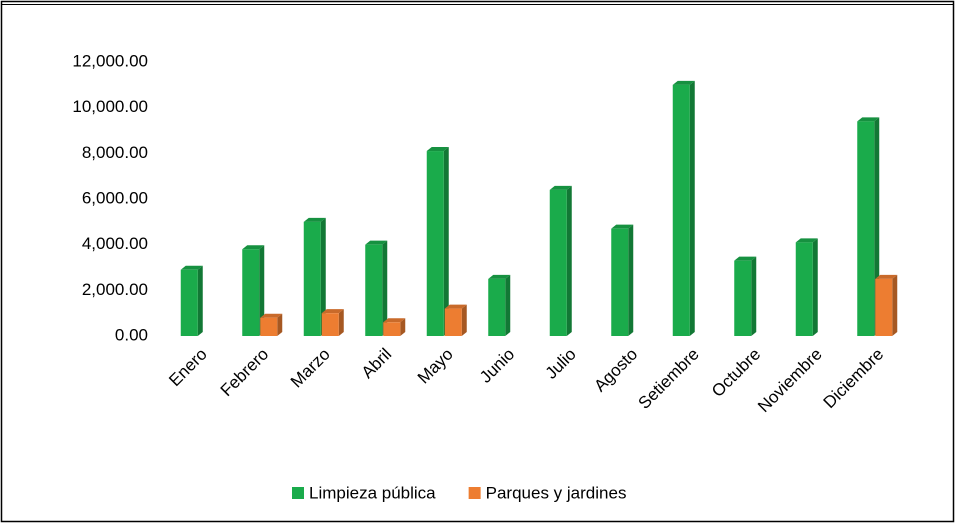 This screenshot has height=528, width=955. Describe the element at coordinates (115, 152) in the screenshot. I see `y-tick-label: 8,000.00` at that location.